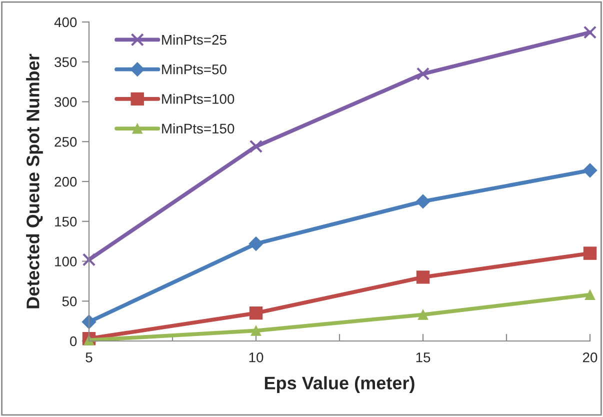  What do you see at coordinates (34, 181) in the screenshot?
I see `y-axis-title: Detected Queue Spot Number` at bounding box center [34, 181].